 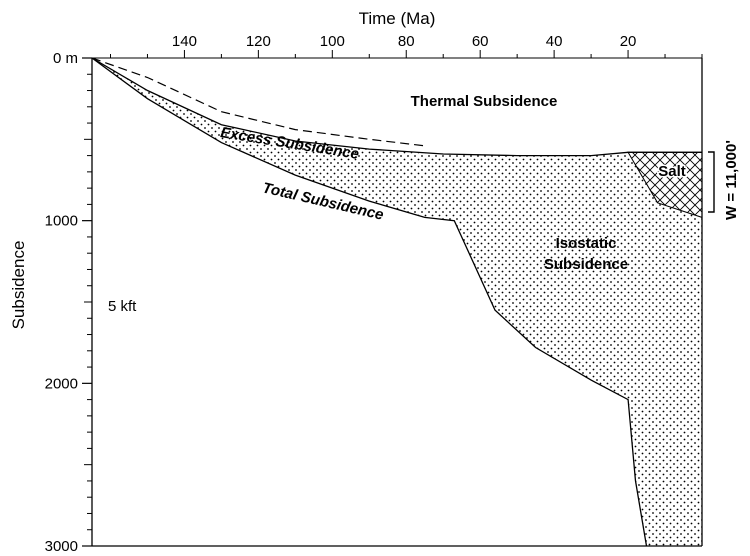 What do you see at coordinates (484, 101) in the screenshot?
I see `thermal-subsidence-label: Thermal Subsidence` at bounding box center [484, 101].